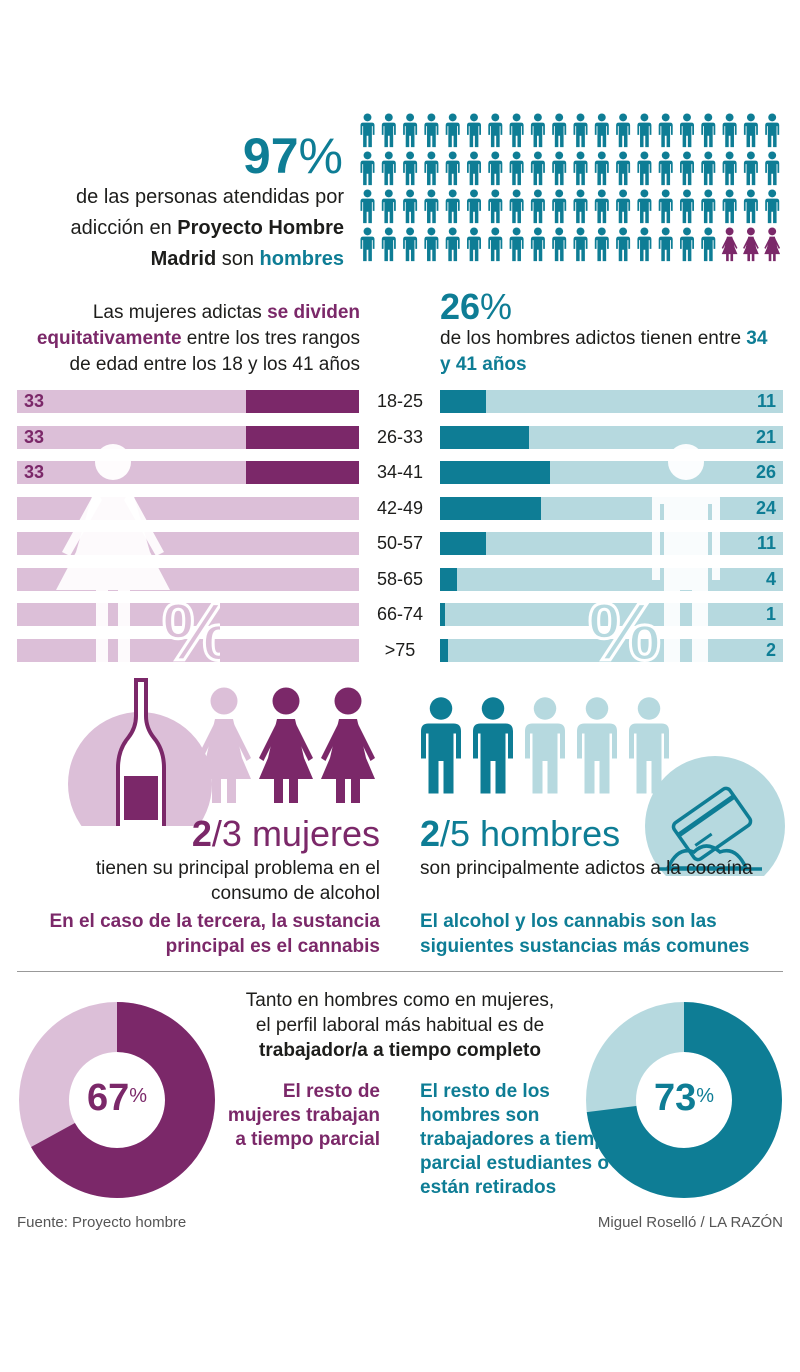  Describe the element at coordinates (770, 649) in the screenshot. I see `men-bar-label: 2` at that location.